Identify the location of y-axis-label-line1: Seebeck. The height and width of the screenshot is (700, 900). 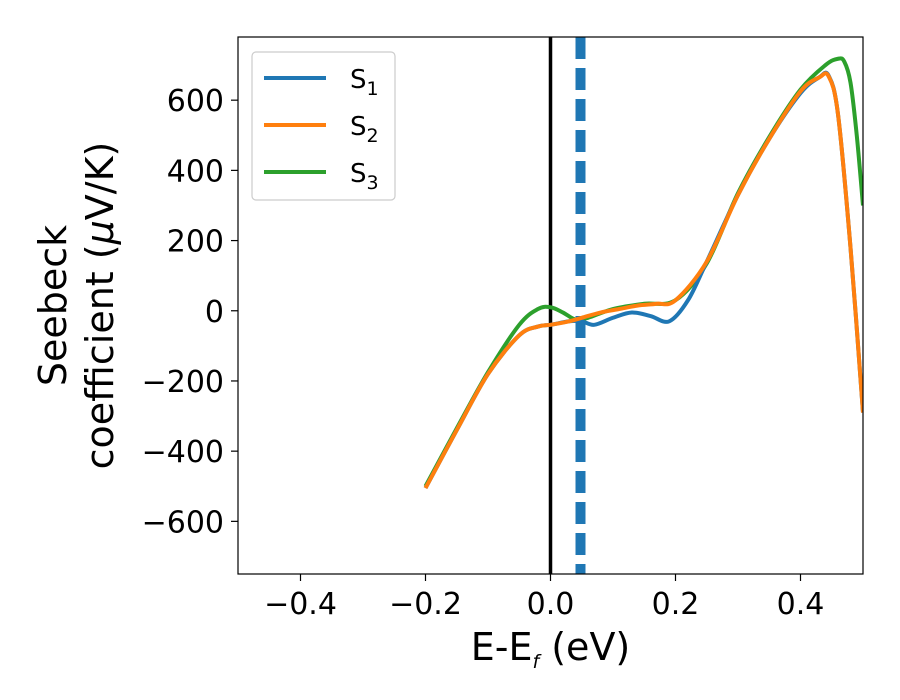
(53, 305).